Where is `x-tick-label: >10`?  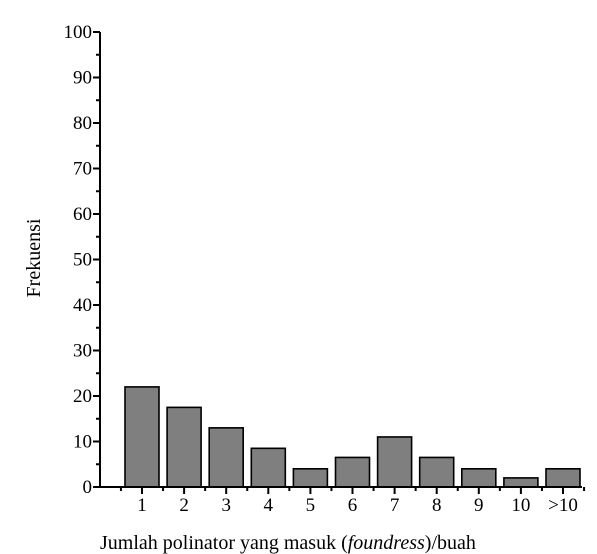
x-tick-label: >10 is located at coordinates (563, 505).